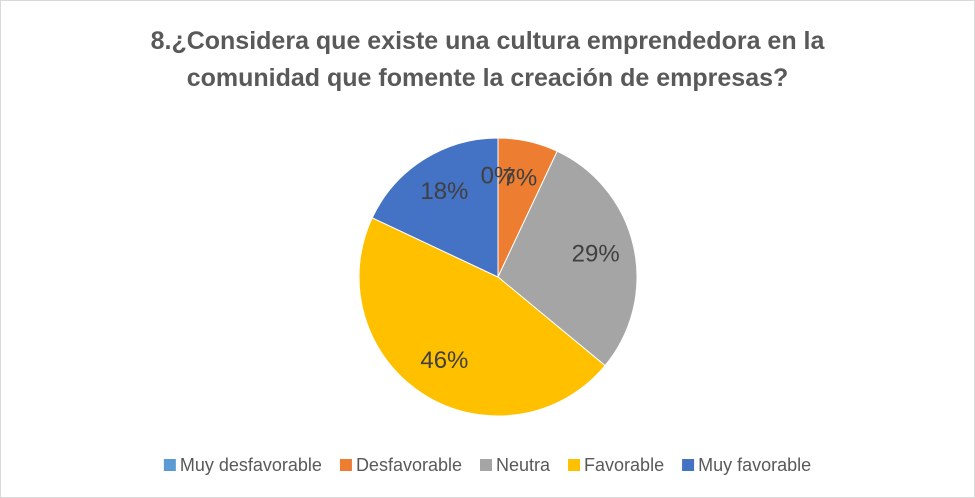 The width and height of the screenshot is (975, 498). I want to click on legend-label: Muy desfavorable, so click(251, 465).